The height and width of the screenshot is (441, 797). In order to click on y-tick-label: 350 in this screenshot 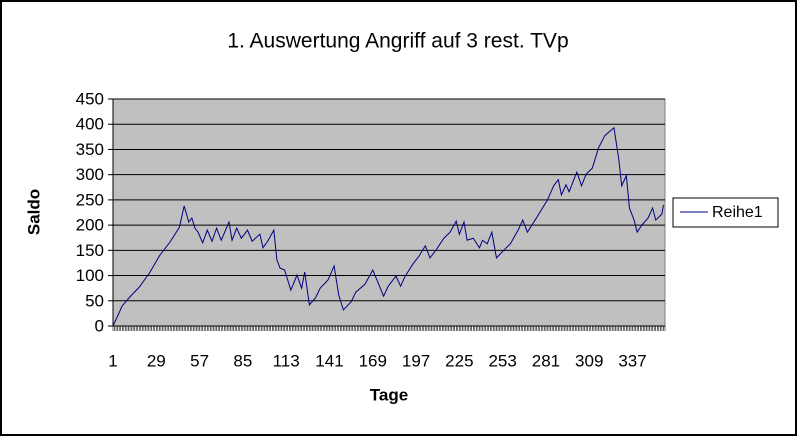, I will do `click(90, 149)`.